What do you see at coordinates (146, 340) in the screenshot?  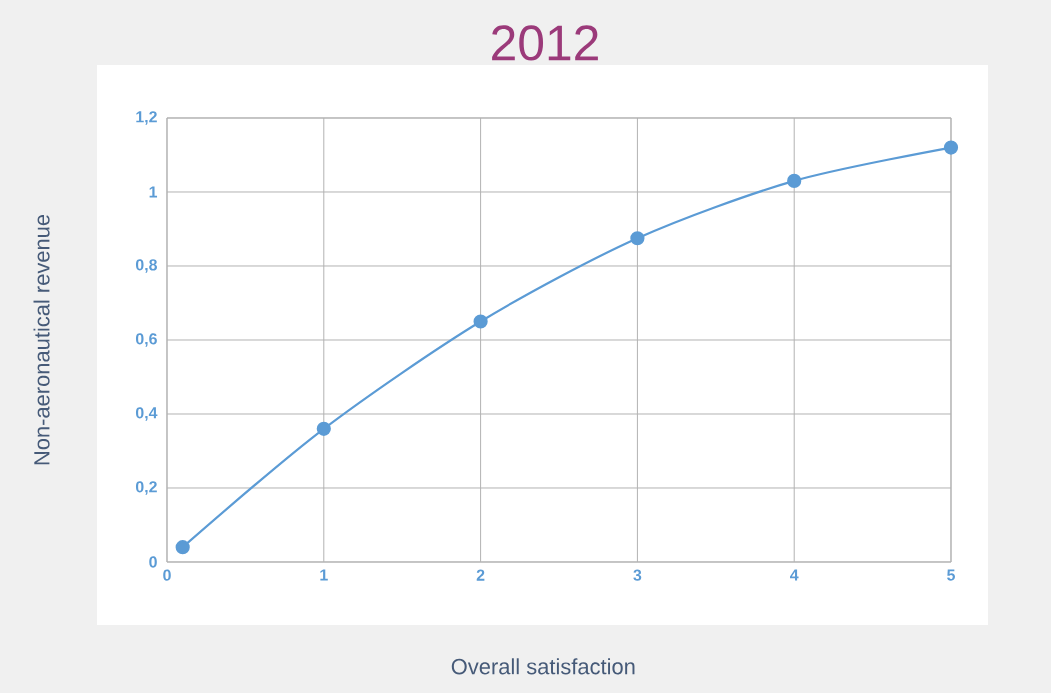 I see `y-tick-label: 0,6` at bounding box center [146, 340].